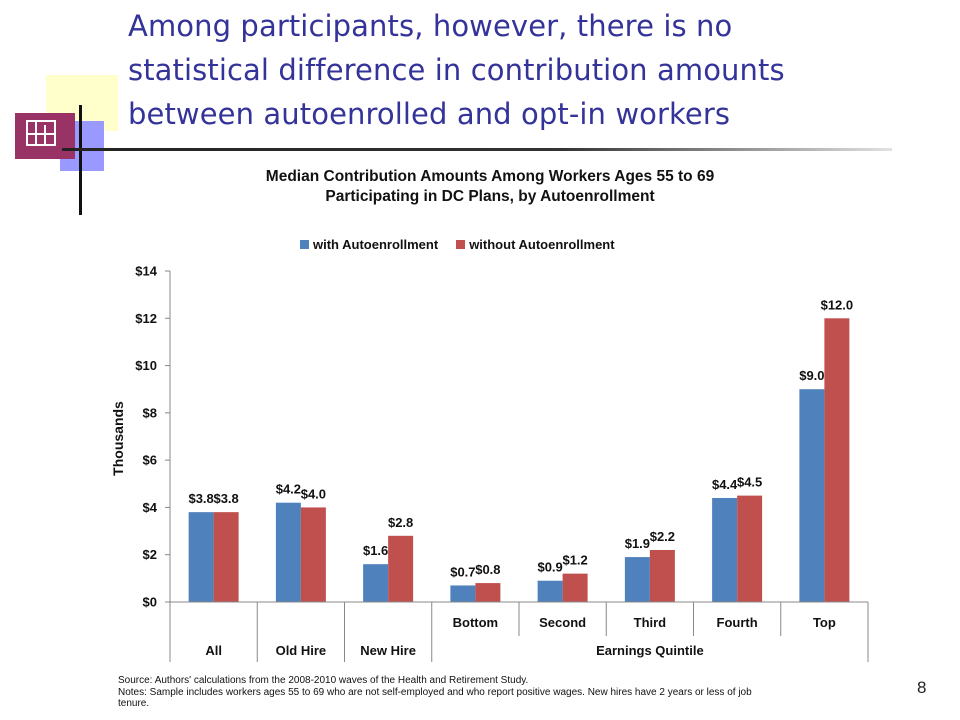 The image size is (960, 720). I want to click on x-tick-label: All, so click(213, 650).